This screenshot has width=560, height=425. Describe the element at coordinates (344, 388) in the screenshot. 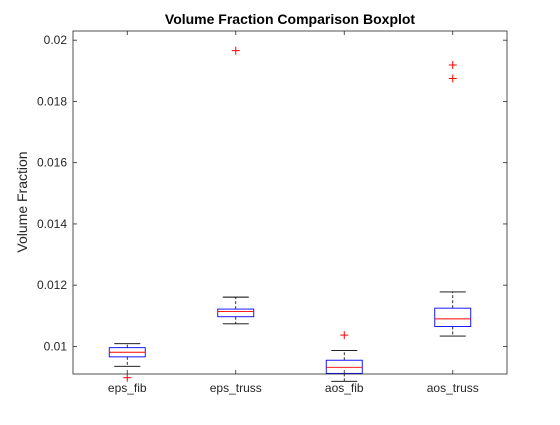

I see `x-tick-label: aos_fib` at that location.